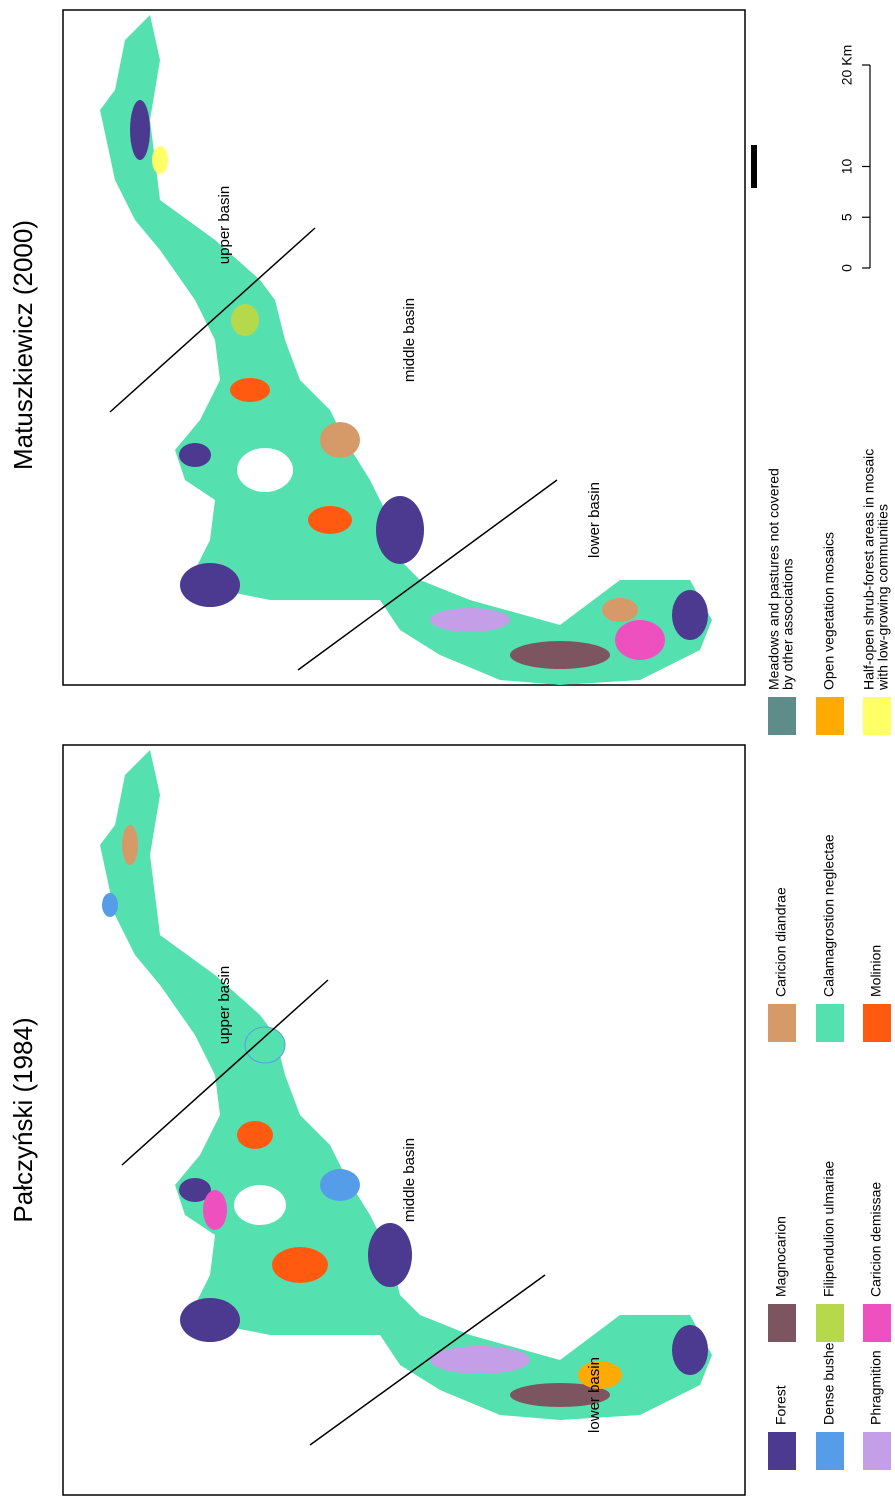 This screenshot has height=1506, width=895. Describe the element at coordinates (847, 217) in the screenshot. I see `scale-label: 5` at that location.